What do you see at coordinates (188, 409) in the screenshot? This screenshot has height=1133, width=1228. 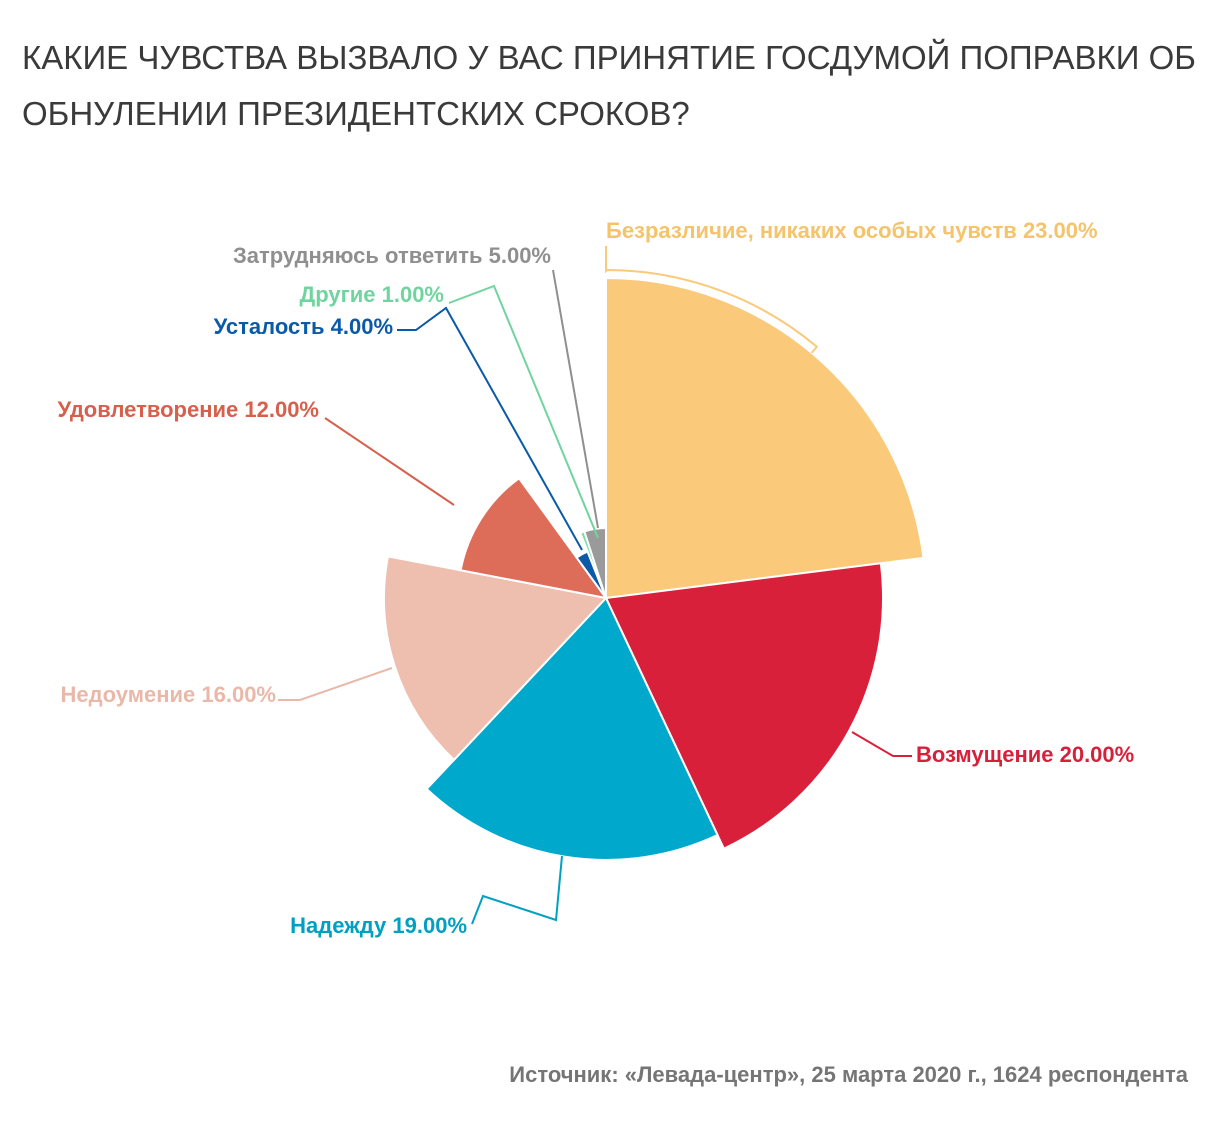 I see `slice-label: Удовлетворение 12.00%` at bounding box center [188, 409].